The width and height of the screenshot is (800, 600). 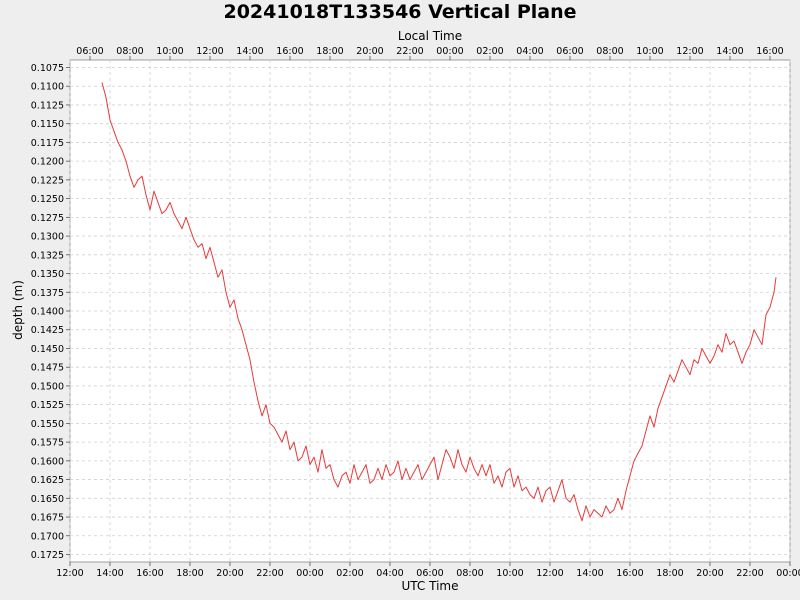 I want to click on y-tick-label: 0.1675, so click(x=47, y=518).